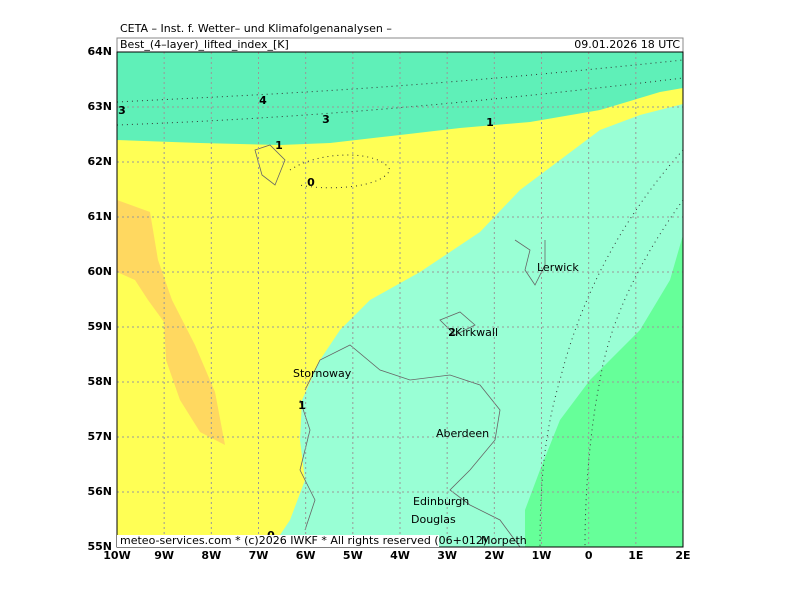 This screenshot has width=800, height=600. Describe the element at coordinates (211, 555) in the screenshot. I see `lon-label: 8W` at that location.